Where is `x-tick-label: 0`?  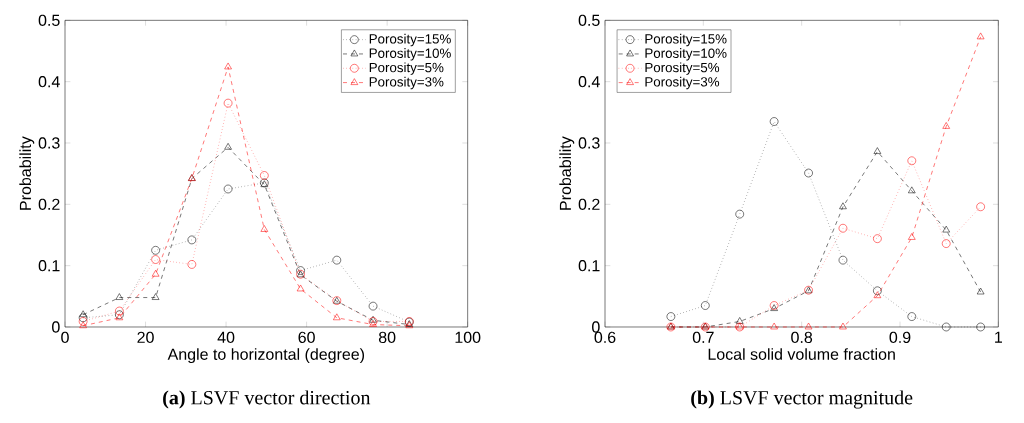
x-tick-label: 0 is located at coordinates (65, 337).